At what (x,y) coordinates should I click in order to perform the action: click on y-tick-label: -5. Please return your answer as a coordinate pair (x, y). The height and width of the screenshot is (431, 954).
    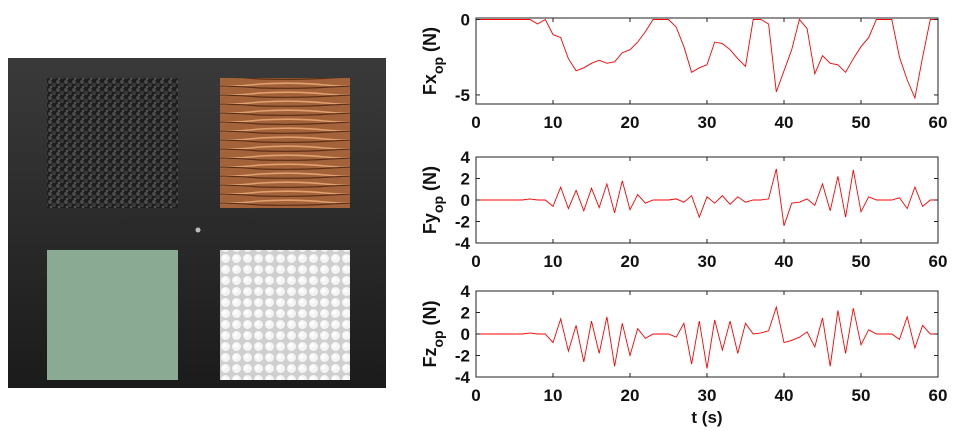
    Looking at the image, I should click on (462, 95).